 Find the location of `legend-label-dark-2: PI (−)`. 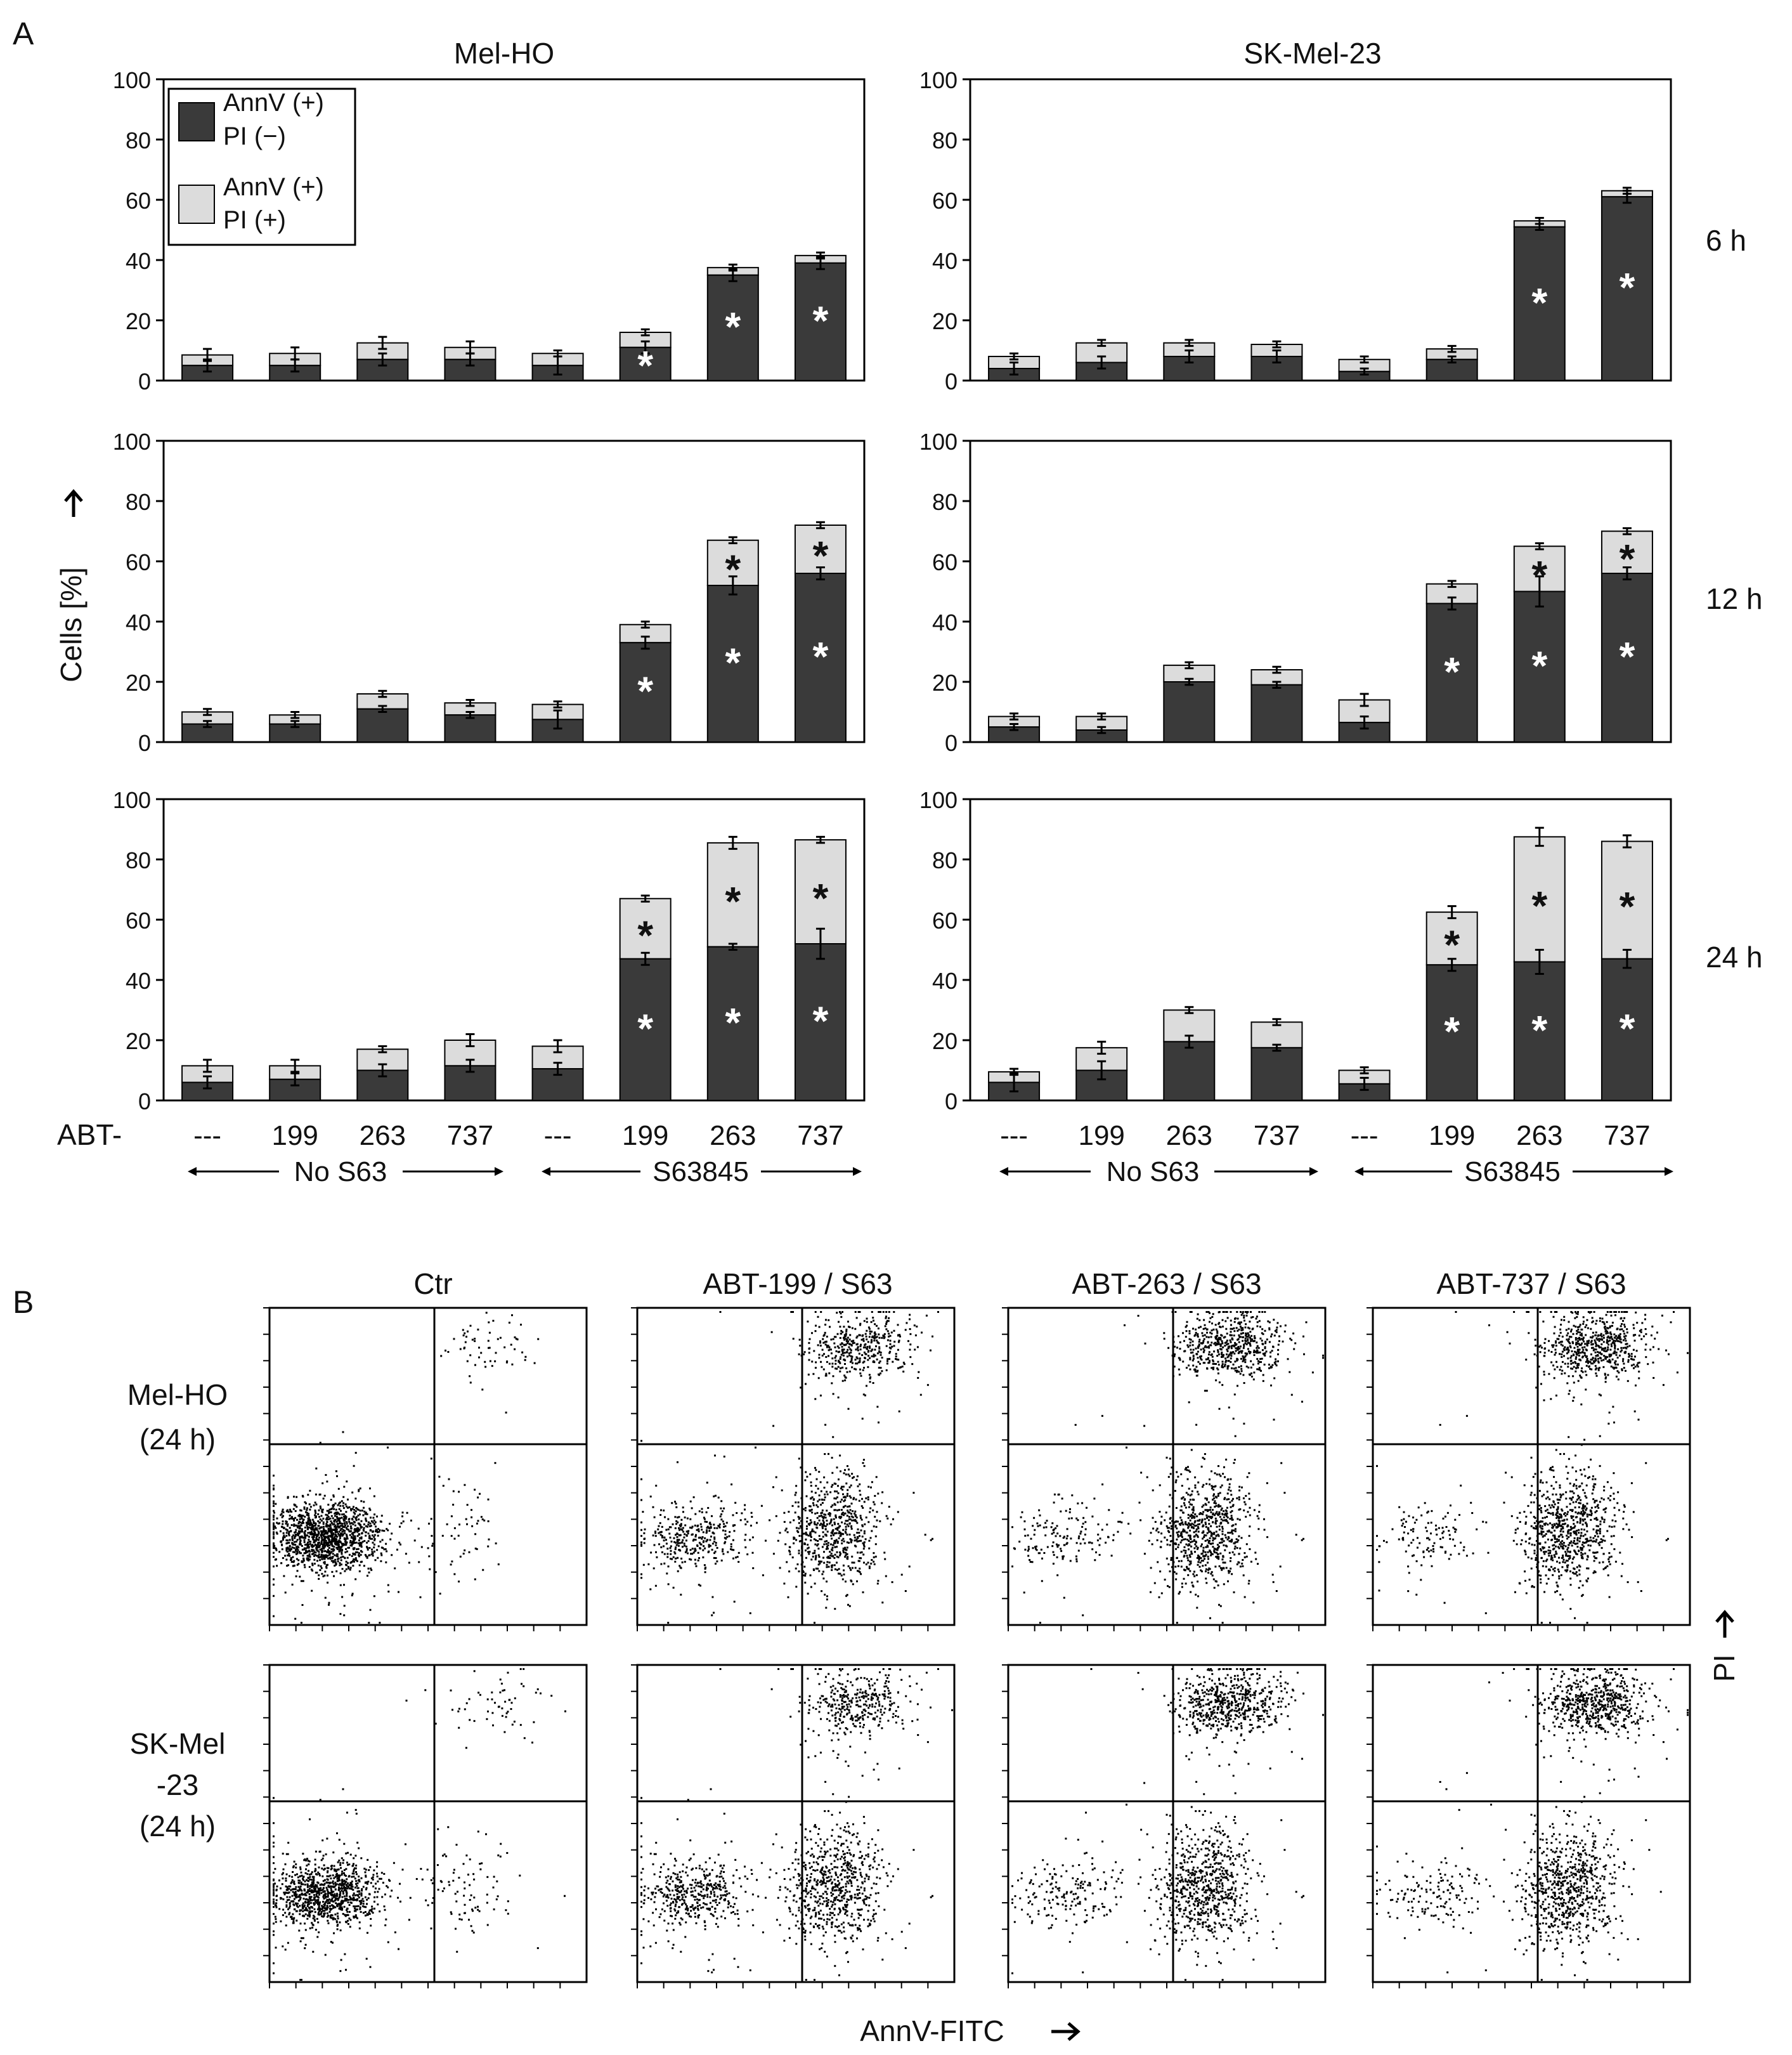

legend-label-dark-2: PI (−) is located at coordinates (254, 136).